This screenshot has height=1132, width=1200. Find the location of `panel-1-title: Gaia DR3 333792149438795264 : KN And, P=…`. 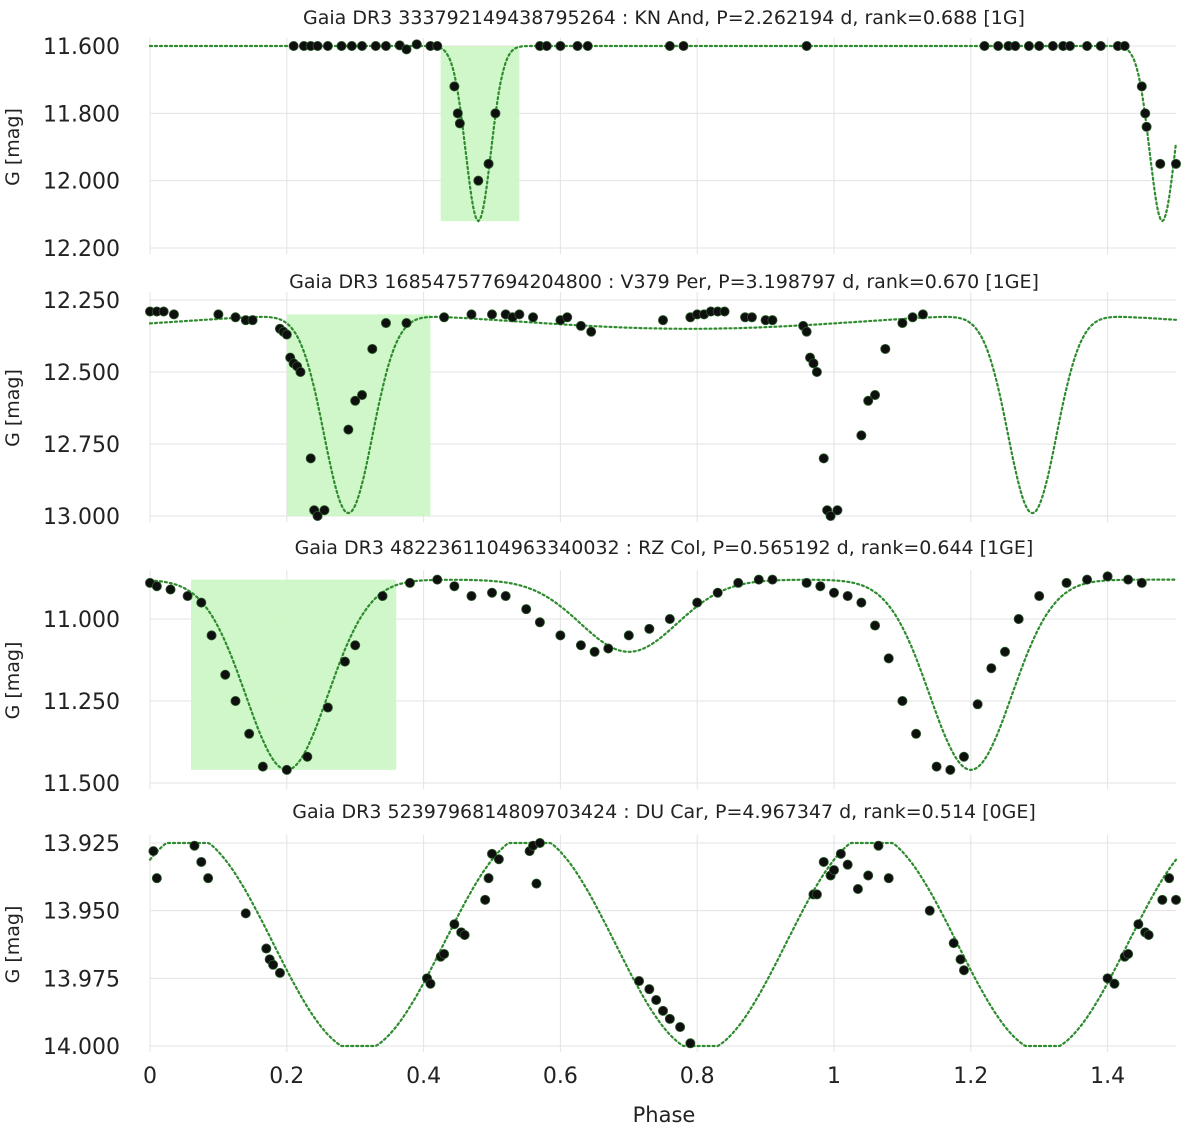

panel-1-title: Gaia DR3 333792149438795264 : KN And, P=… is located at coordinates (664, 18).